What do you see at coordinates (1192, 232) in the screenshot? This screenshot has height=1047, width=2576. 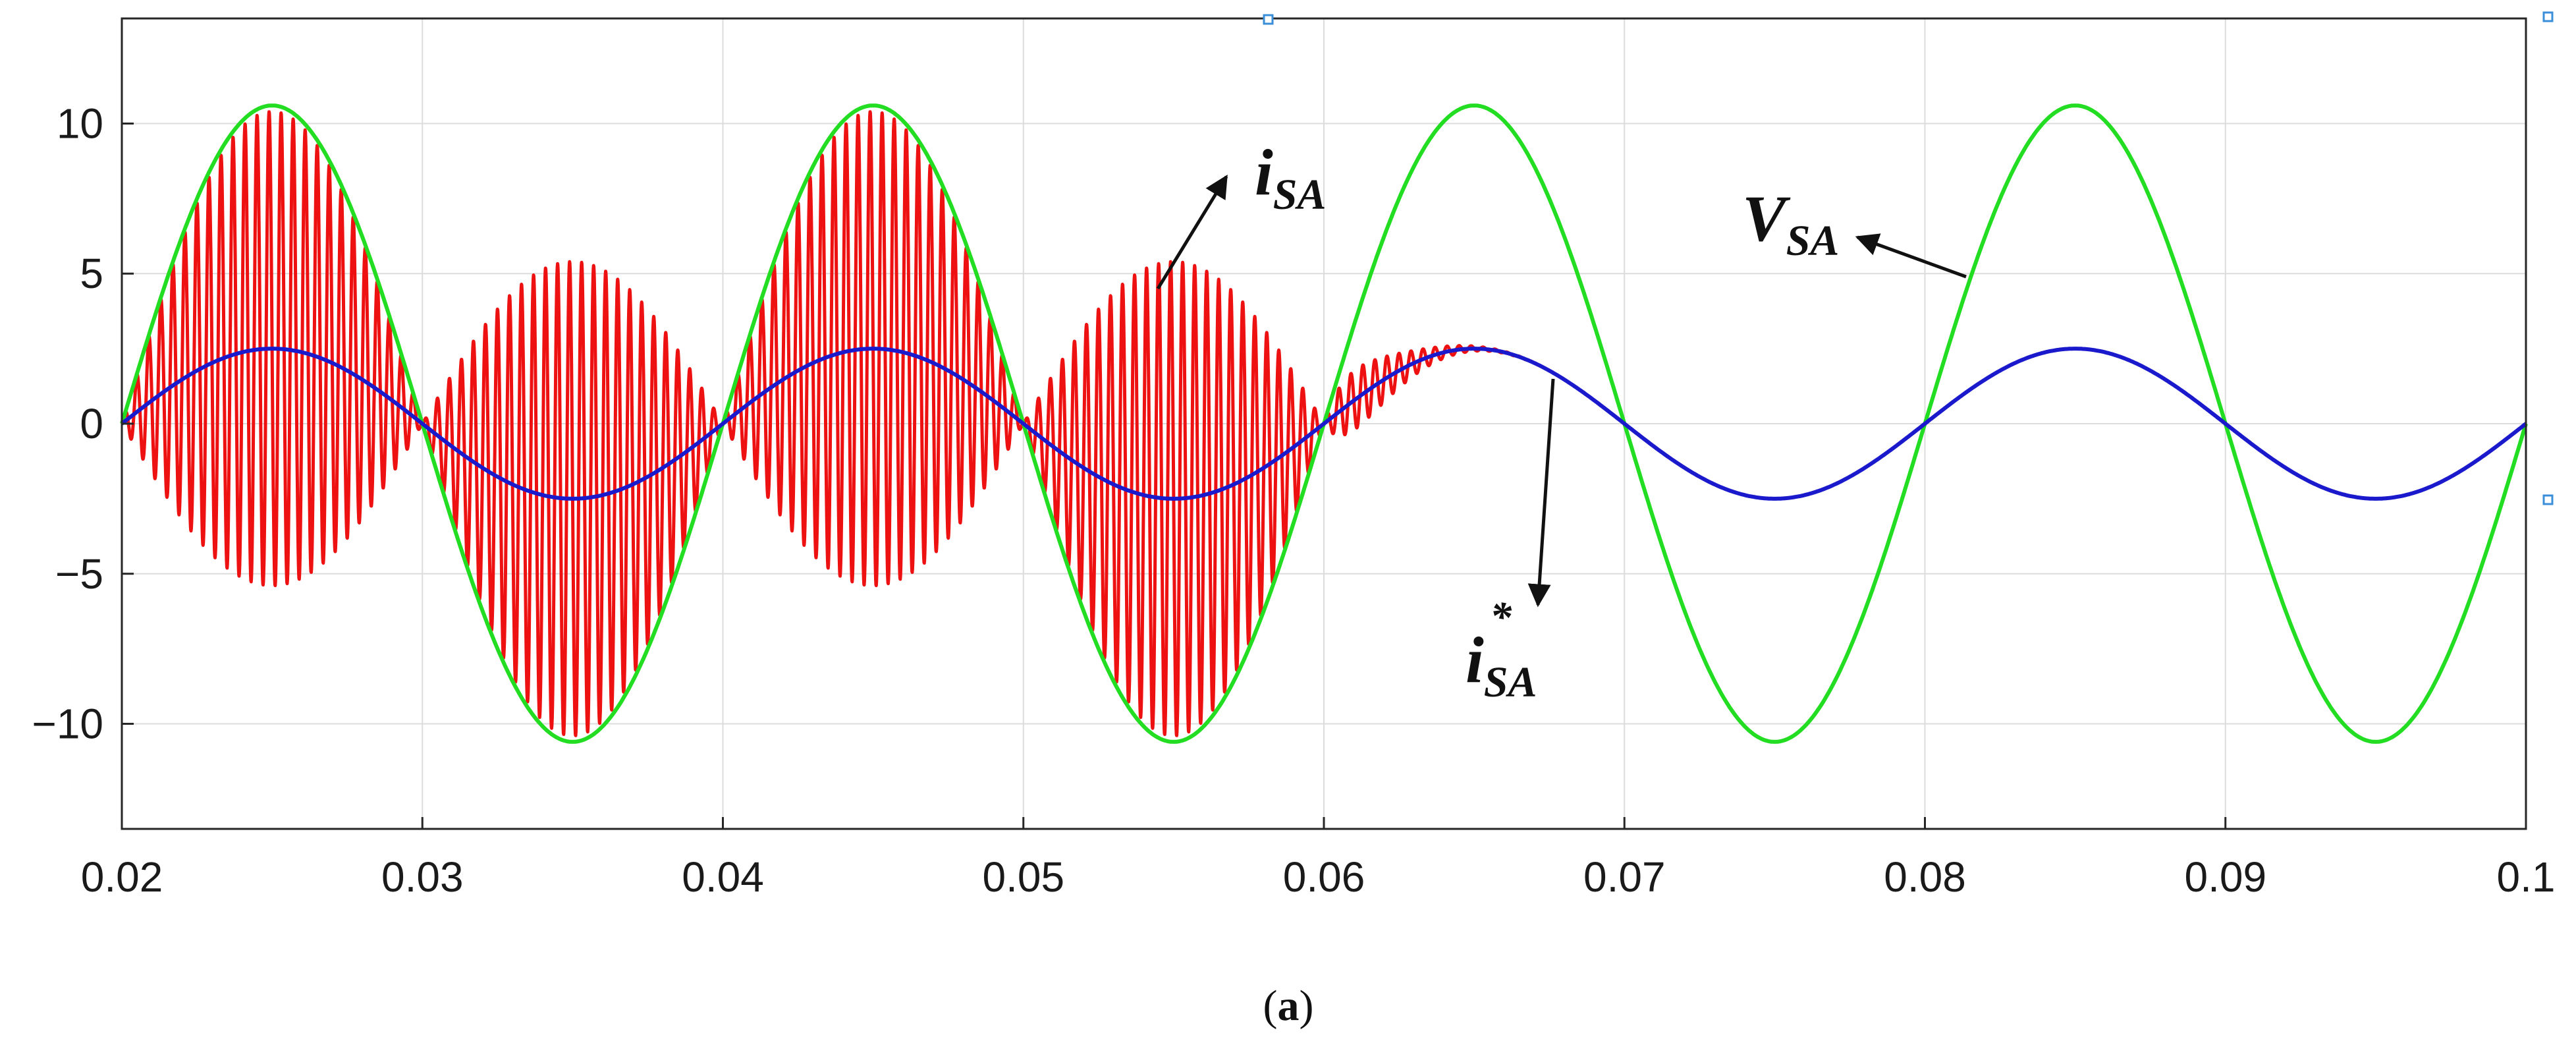 I see `annotation-i-sa-arrow` at bounding box center [1192, 232].